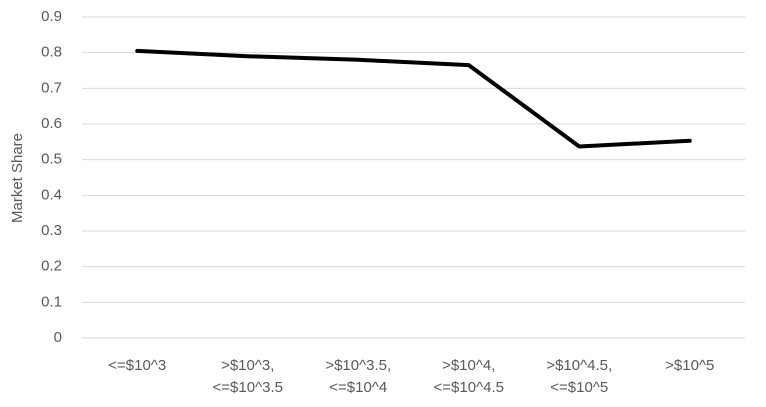 This screenshot has width=766, height=407. I want to click on x-tick-label: >$10^3.5, <=$10^4, so click(358, 376).